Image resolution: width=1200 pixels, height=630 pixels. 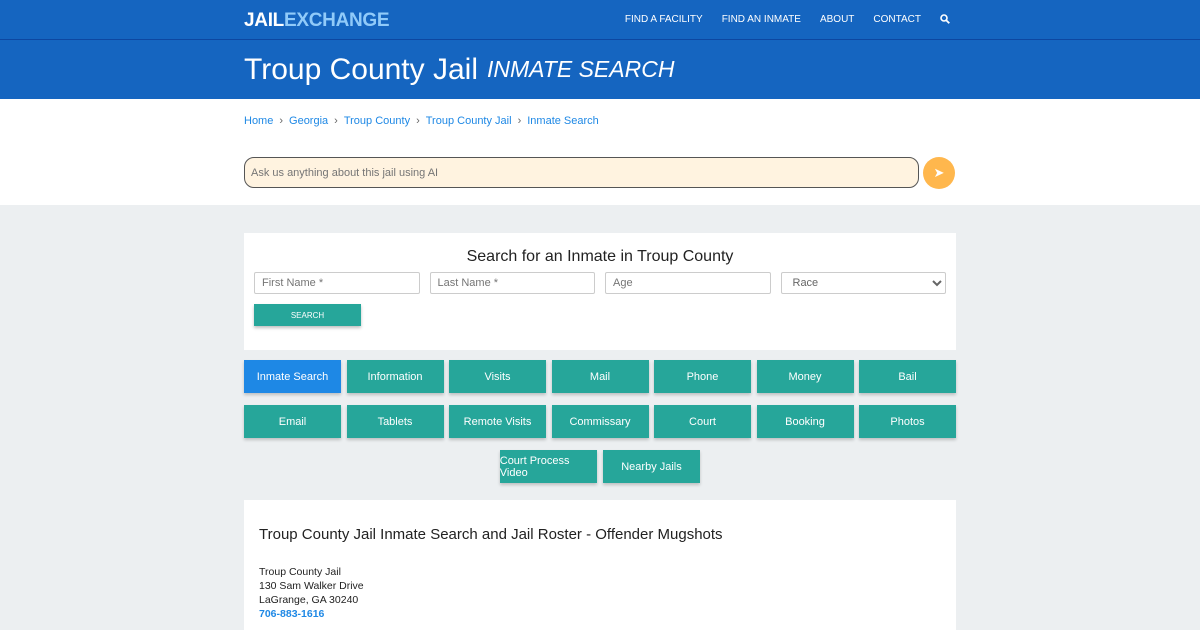 I want to click on send-button: ➤, so click(x=939, y=173).